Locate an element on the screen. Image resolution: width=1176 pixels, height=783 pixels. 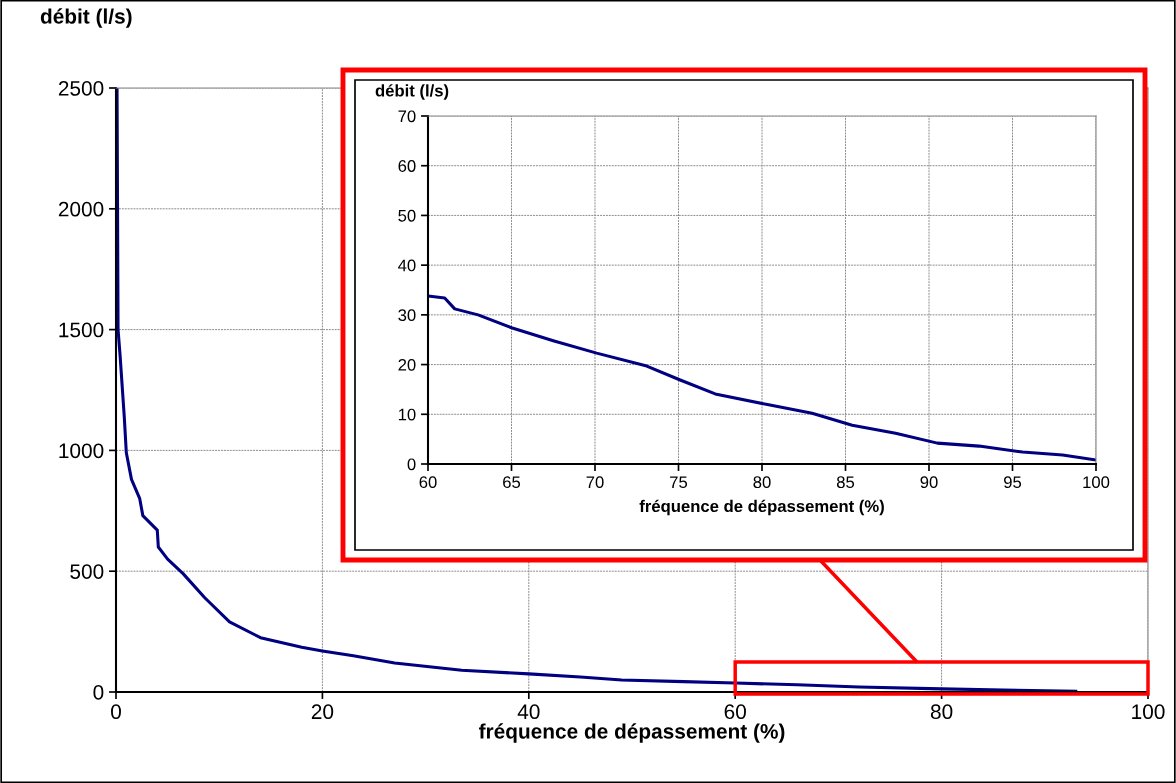
y-tick-label: 2500 is located at coordinates (81, 88).